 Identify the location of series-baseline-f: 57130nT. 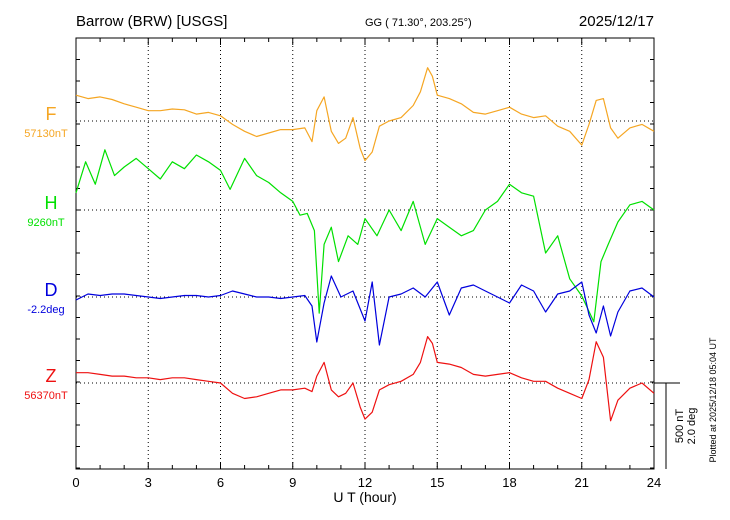
(46, 134).